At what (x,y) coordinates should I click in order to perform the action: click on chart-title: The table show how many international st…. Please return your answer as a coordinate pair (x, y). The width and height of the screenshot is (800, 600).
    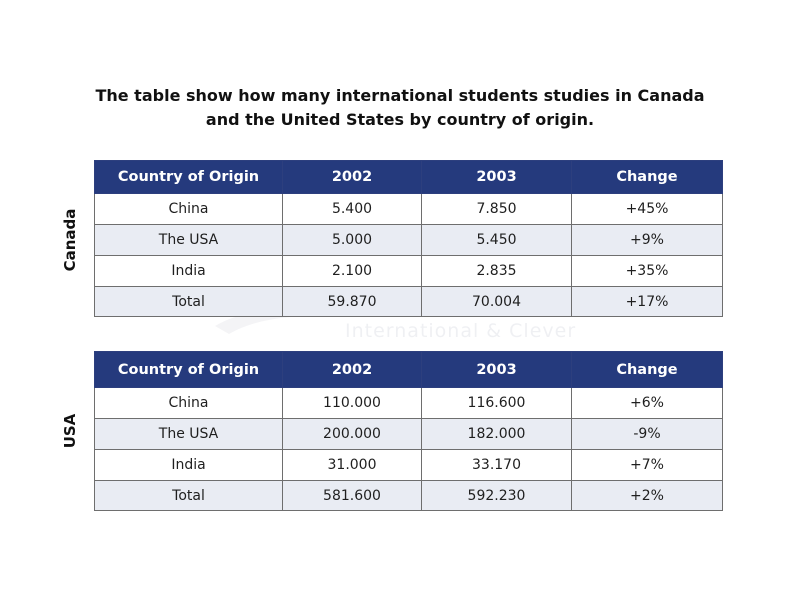
    Looking at the image, I should click on (400, 108).